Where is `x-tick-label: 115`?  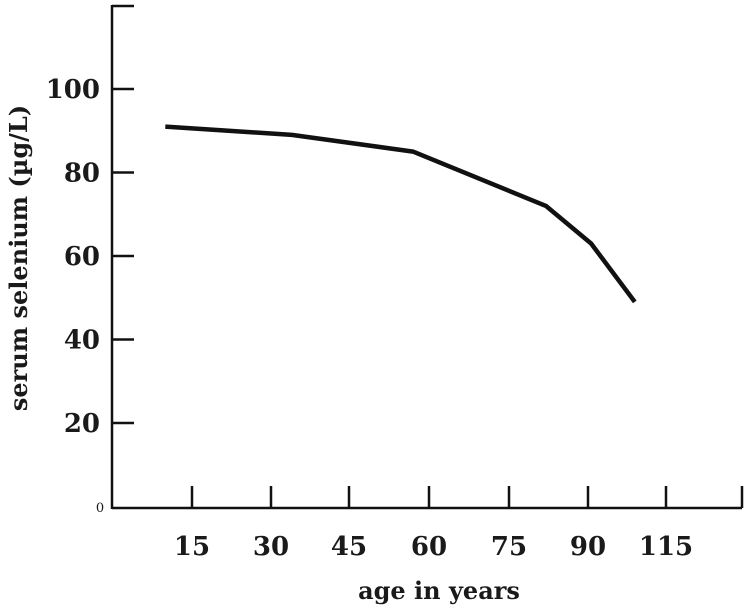 x-tick-label: 115 is located at coordinates (666, 547).